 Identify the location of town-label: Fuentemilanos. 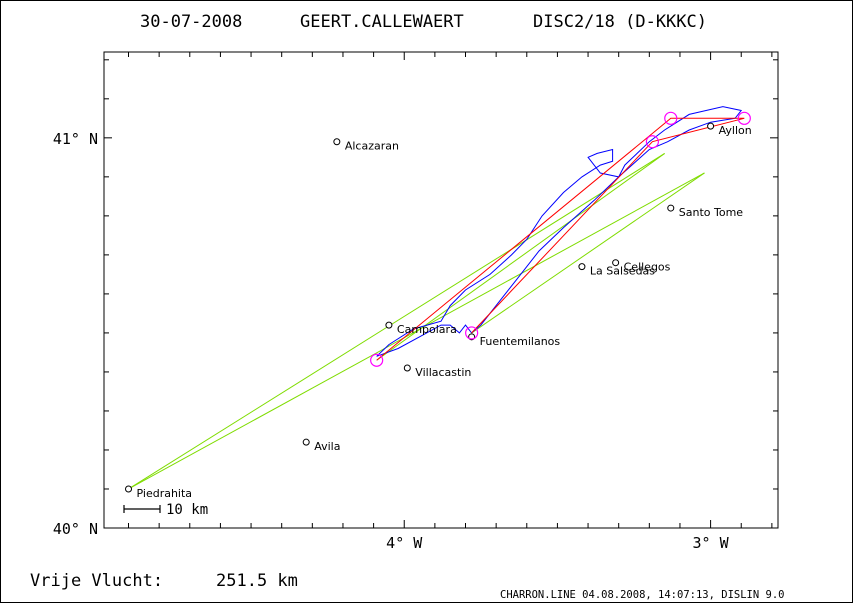
(520, 341).